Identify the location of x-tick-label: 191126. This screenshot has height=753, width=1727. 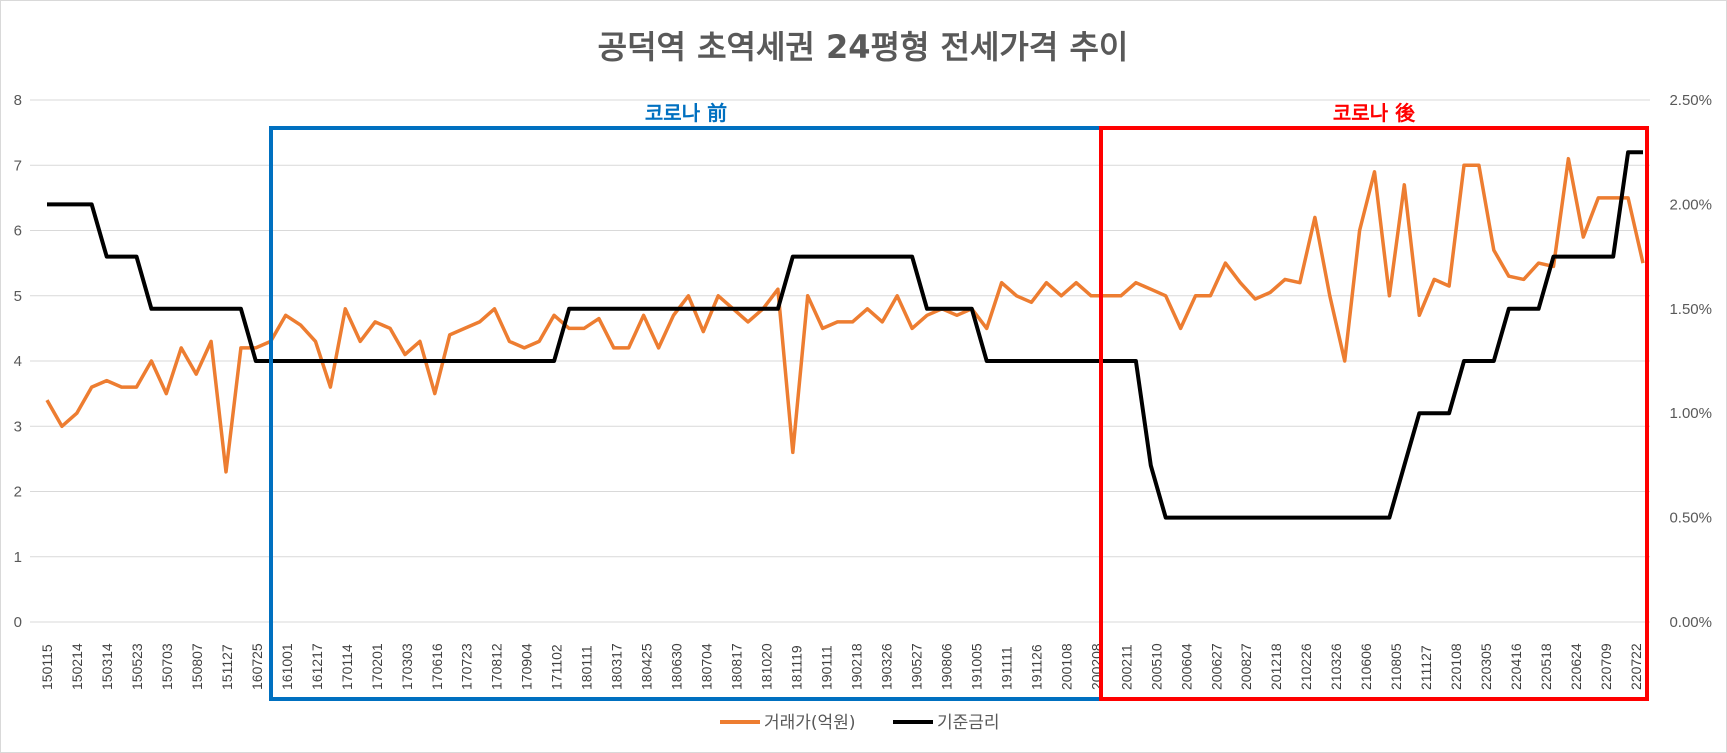
(1036, 667).